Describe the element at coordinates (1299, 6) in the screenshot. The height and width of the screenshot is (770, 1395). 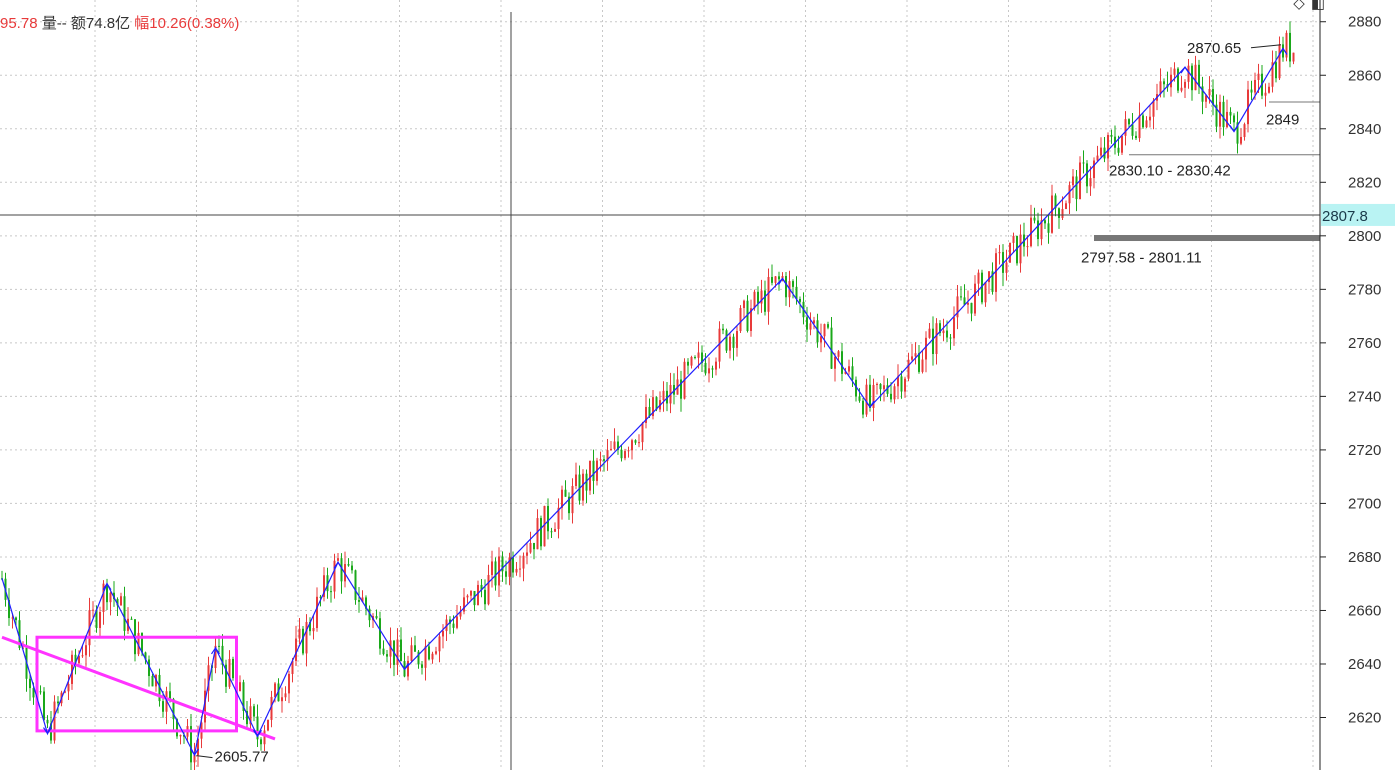
I see `diamond-icon: ◇` at that location.